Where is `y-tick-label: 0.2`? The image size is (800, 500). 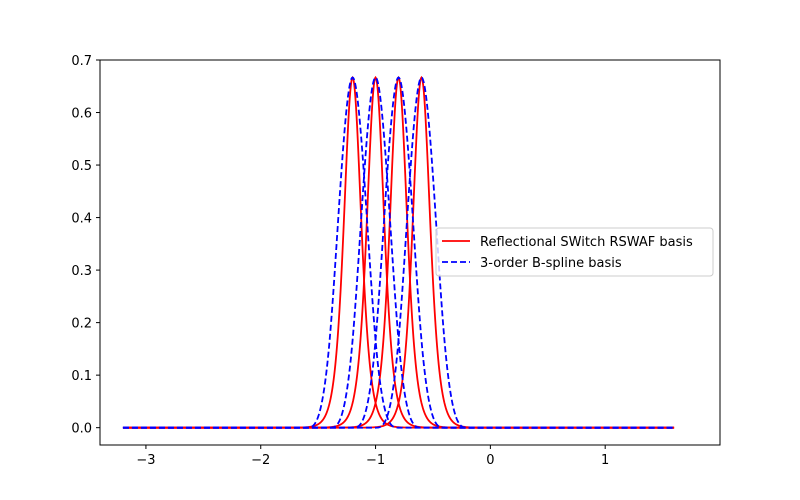
y-tick-label: 0.2 is located at coordinates (81, 324).